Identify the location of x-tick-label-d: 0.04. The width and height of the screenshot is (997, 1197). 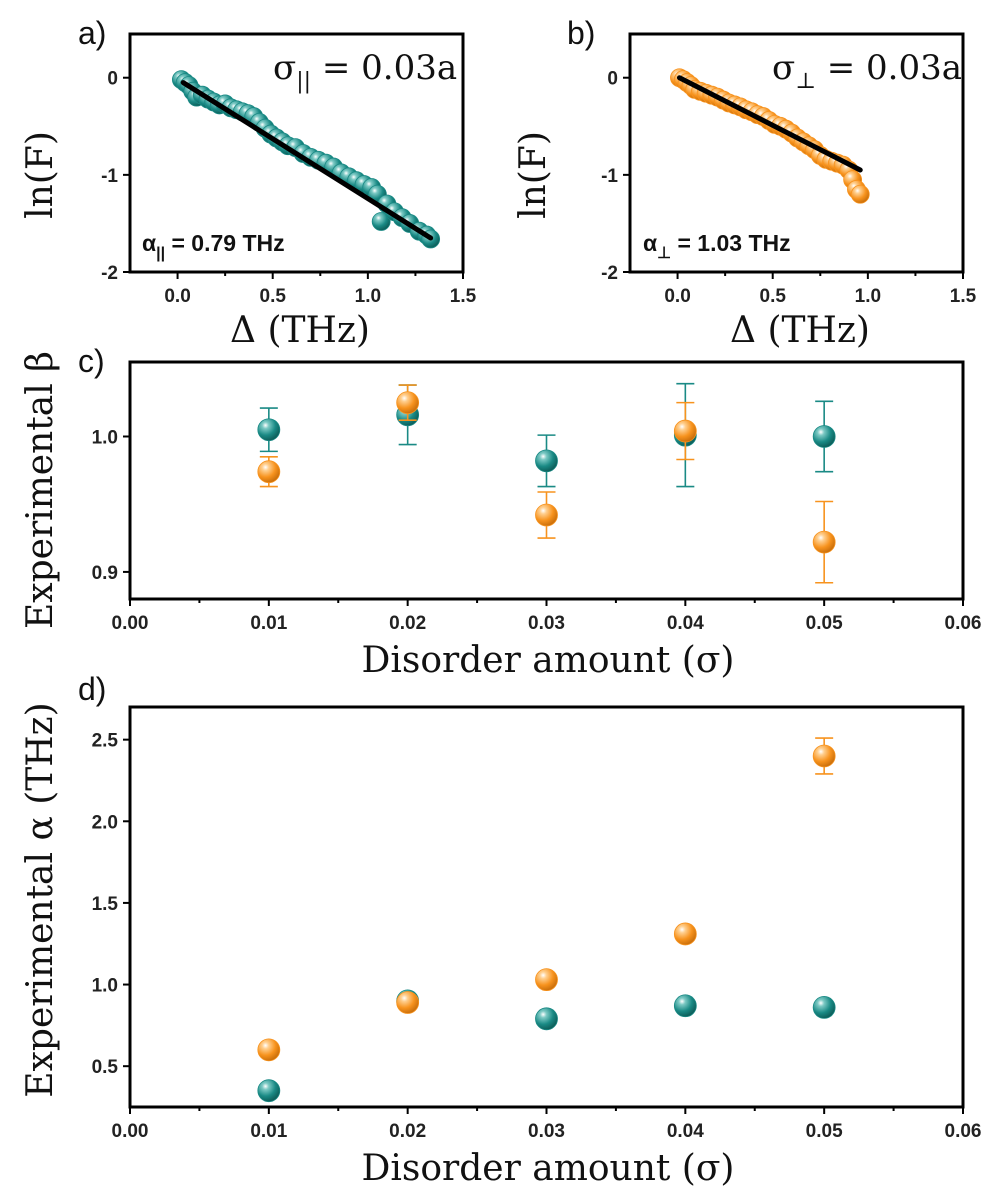
(685, 1131).